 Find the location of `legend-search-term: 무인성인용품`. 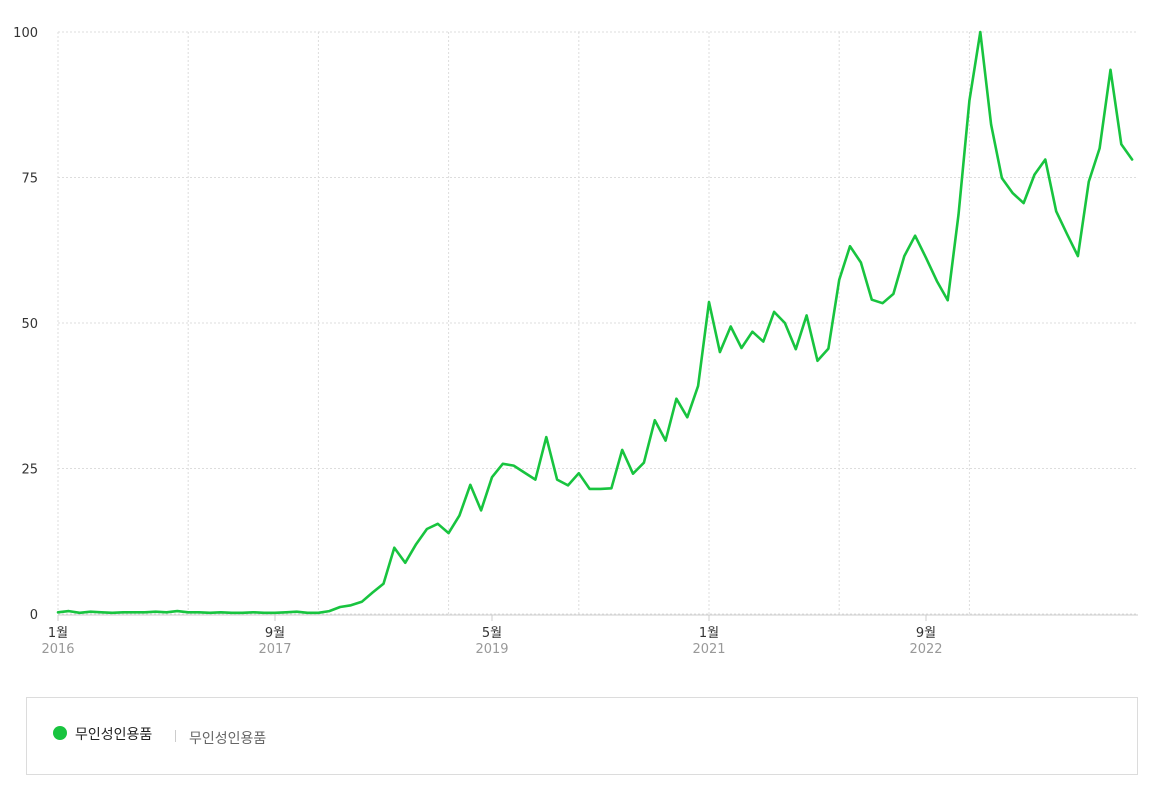

legend-search-term: 무인성인용품 is located at coordinates (228, 739).